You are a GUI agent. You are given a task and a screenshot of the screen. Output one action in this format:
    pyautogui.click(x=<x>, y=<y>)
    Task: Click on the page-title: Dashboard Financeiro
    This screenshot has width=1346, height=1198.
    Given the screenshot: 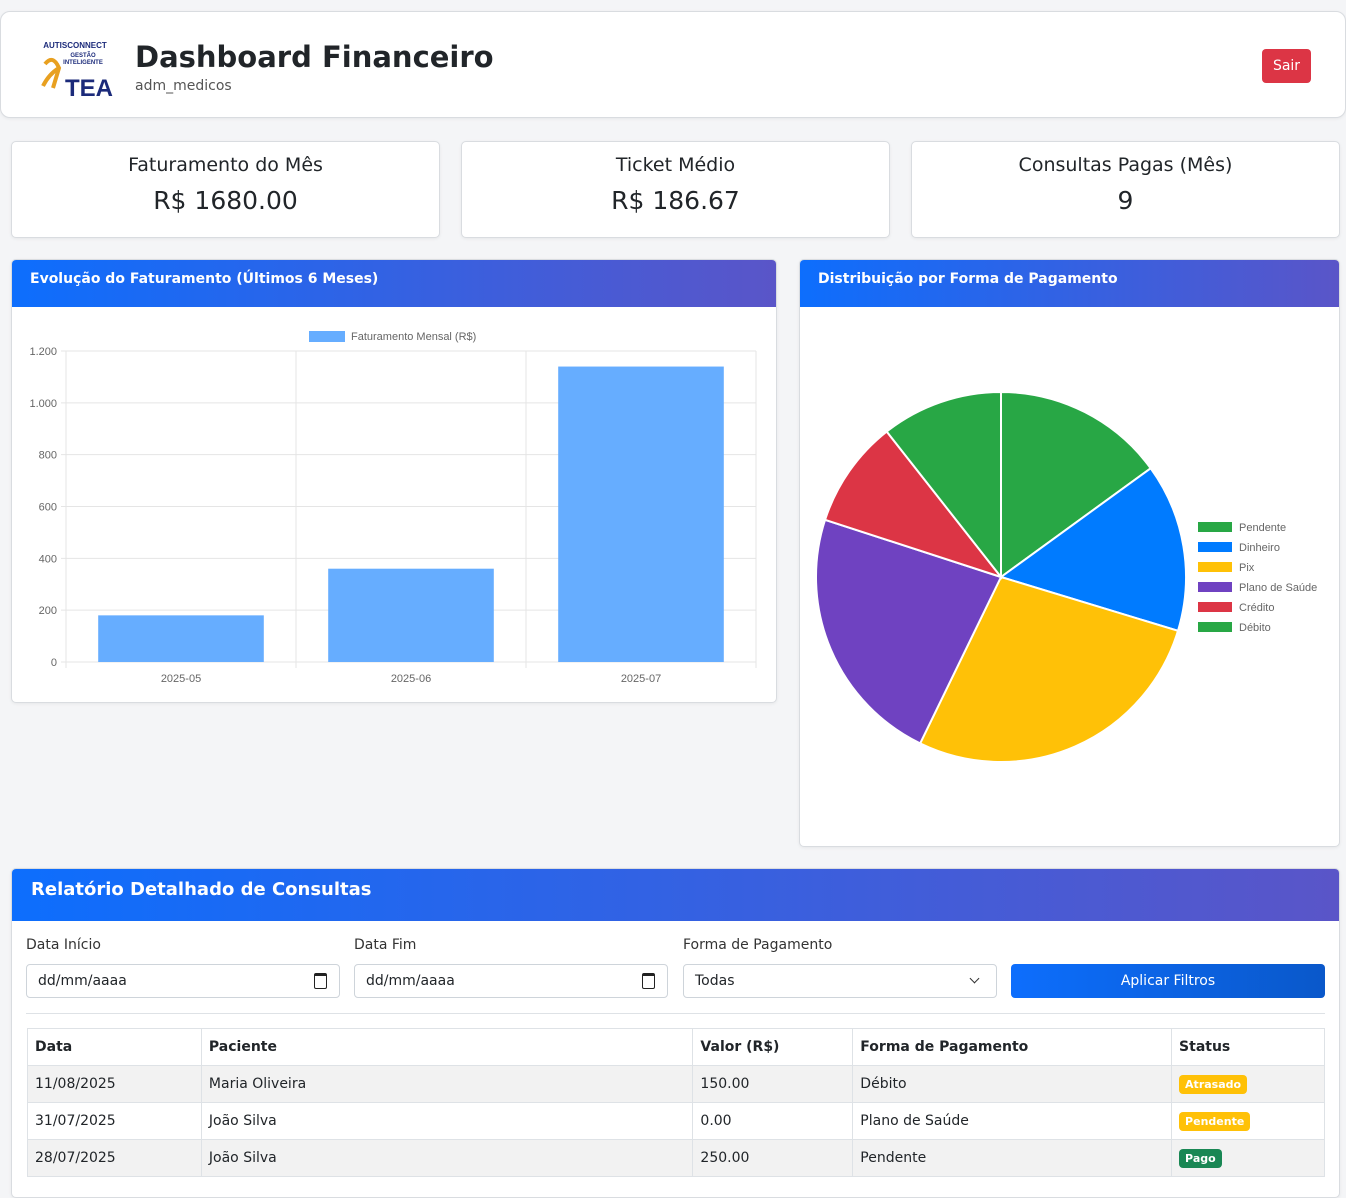 What is the action you would take?
    pyautogui.click(x=314, y=57)
    